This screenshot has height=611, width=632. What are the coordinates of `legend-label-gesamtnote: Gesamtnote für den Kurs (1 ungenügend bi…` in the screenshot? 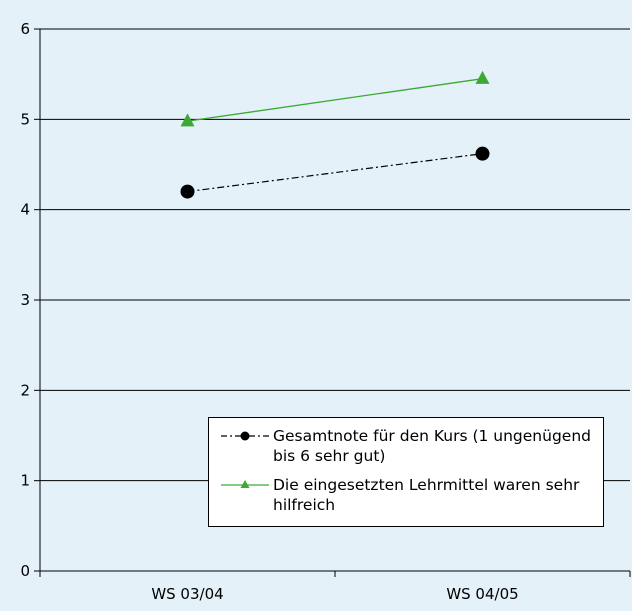 It's located at (432, 446).